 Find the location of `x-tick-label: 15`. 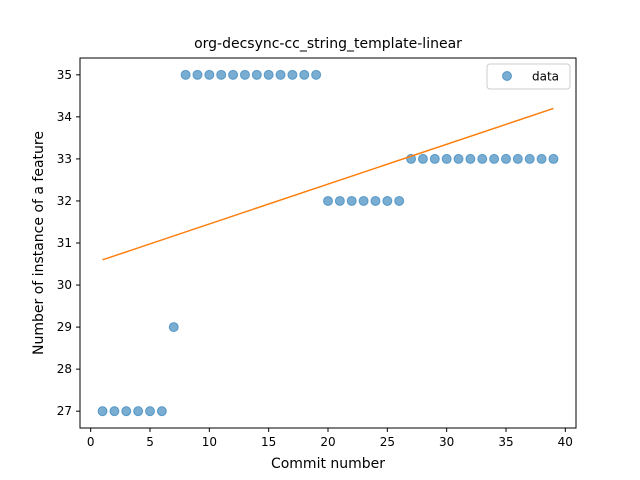

x-tick-label: 15 is located at coordinates (268, 442).